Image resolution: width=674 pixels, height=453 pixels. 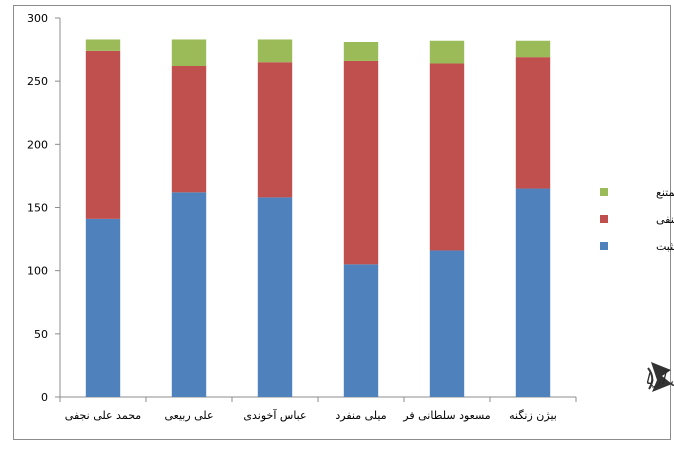 What do you see at coordinates (37, 271) in the screenshot?
I see `y-tick-label: 100` at bounding box center [37, 271].